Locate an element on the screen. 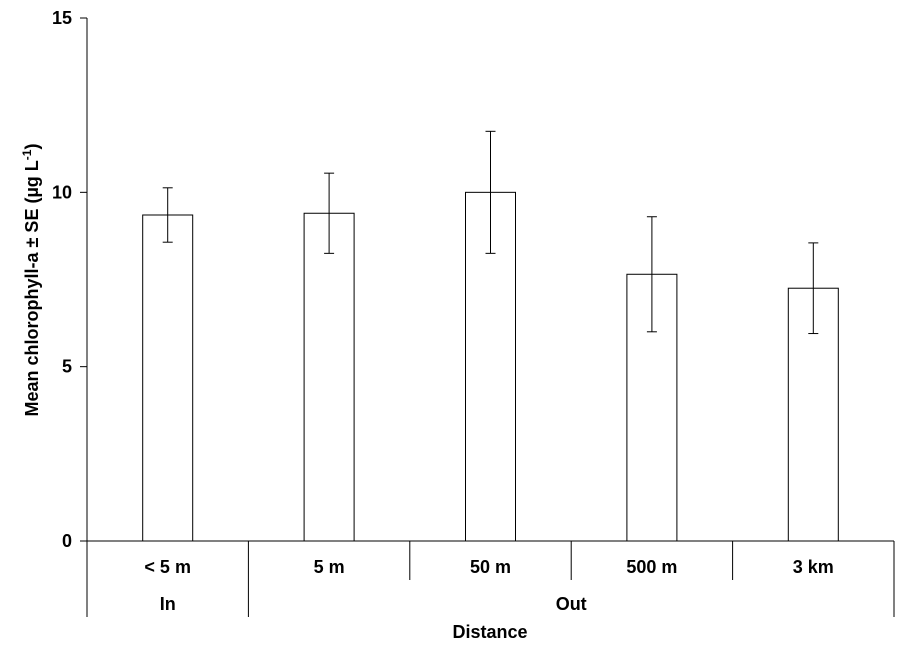 This screenshot has width=910, height=660. x-group-label: Out is located at coordinates (571, 604).